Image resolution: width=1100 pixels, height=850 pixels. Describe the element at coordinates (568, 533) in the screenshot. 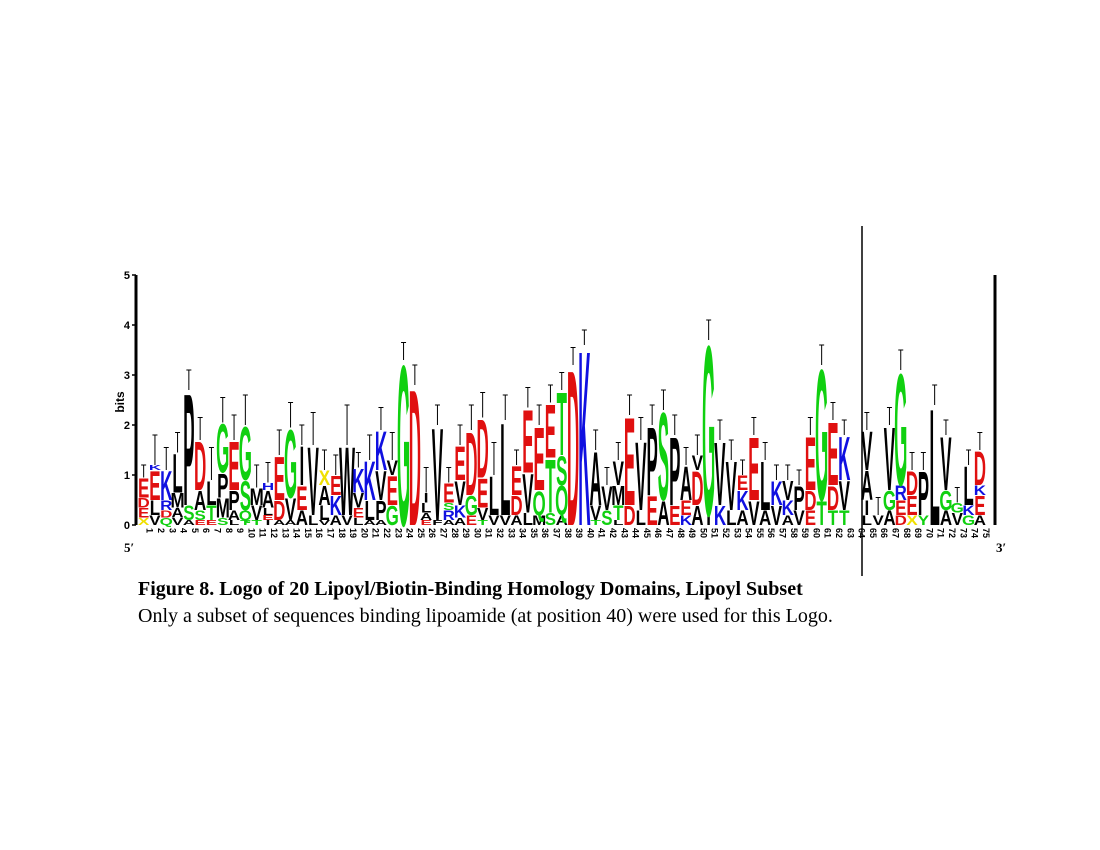

I see `x-tick-label: 38` at that location.